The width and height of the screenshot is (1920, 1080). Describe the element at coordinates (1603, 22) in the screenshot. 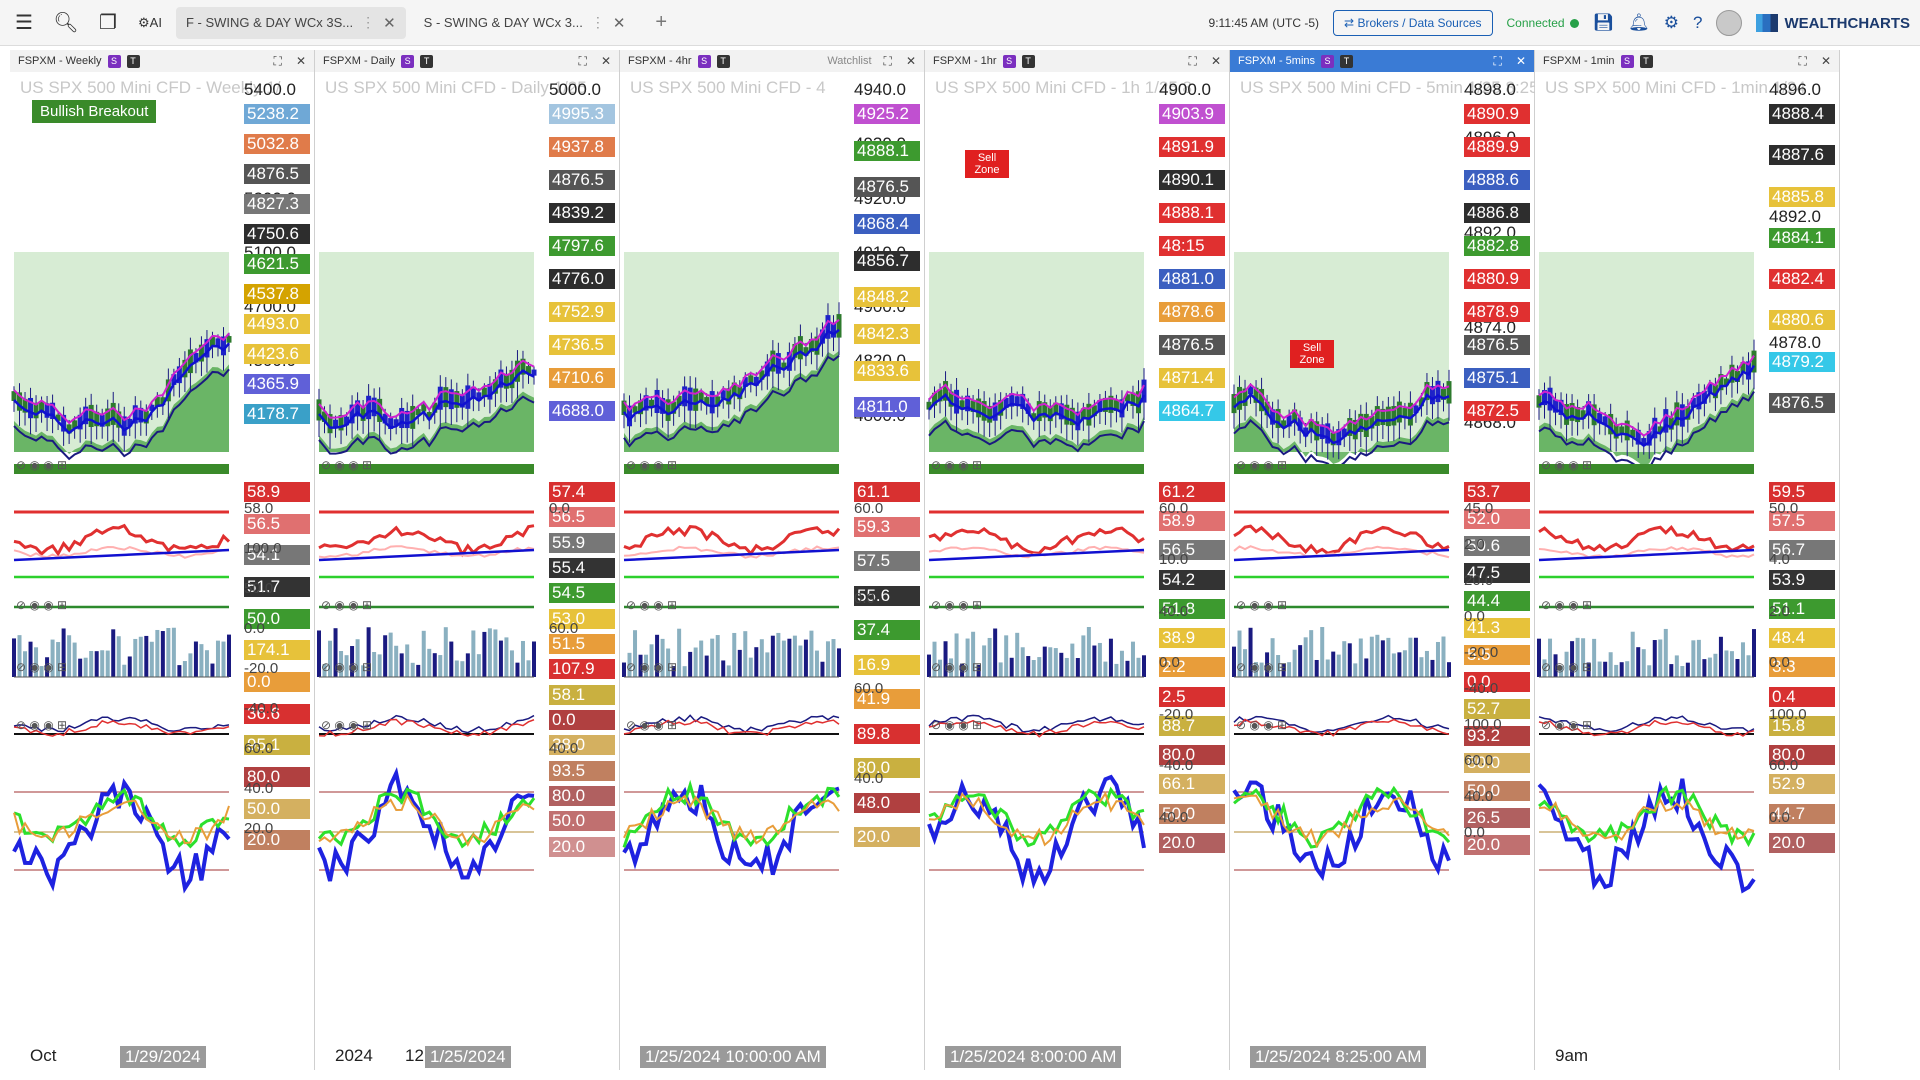

I see `save-icon: 💾︎` at that location.